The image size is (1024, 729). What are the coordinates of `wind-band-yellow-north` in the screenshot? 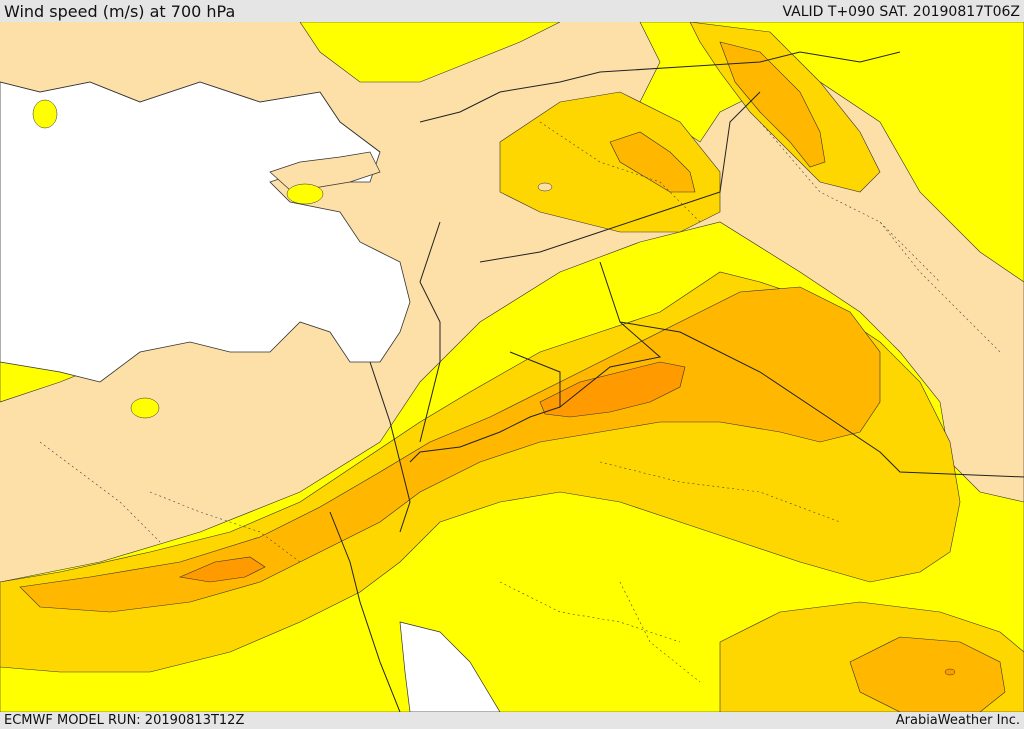 It's located at (430, 52).